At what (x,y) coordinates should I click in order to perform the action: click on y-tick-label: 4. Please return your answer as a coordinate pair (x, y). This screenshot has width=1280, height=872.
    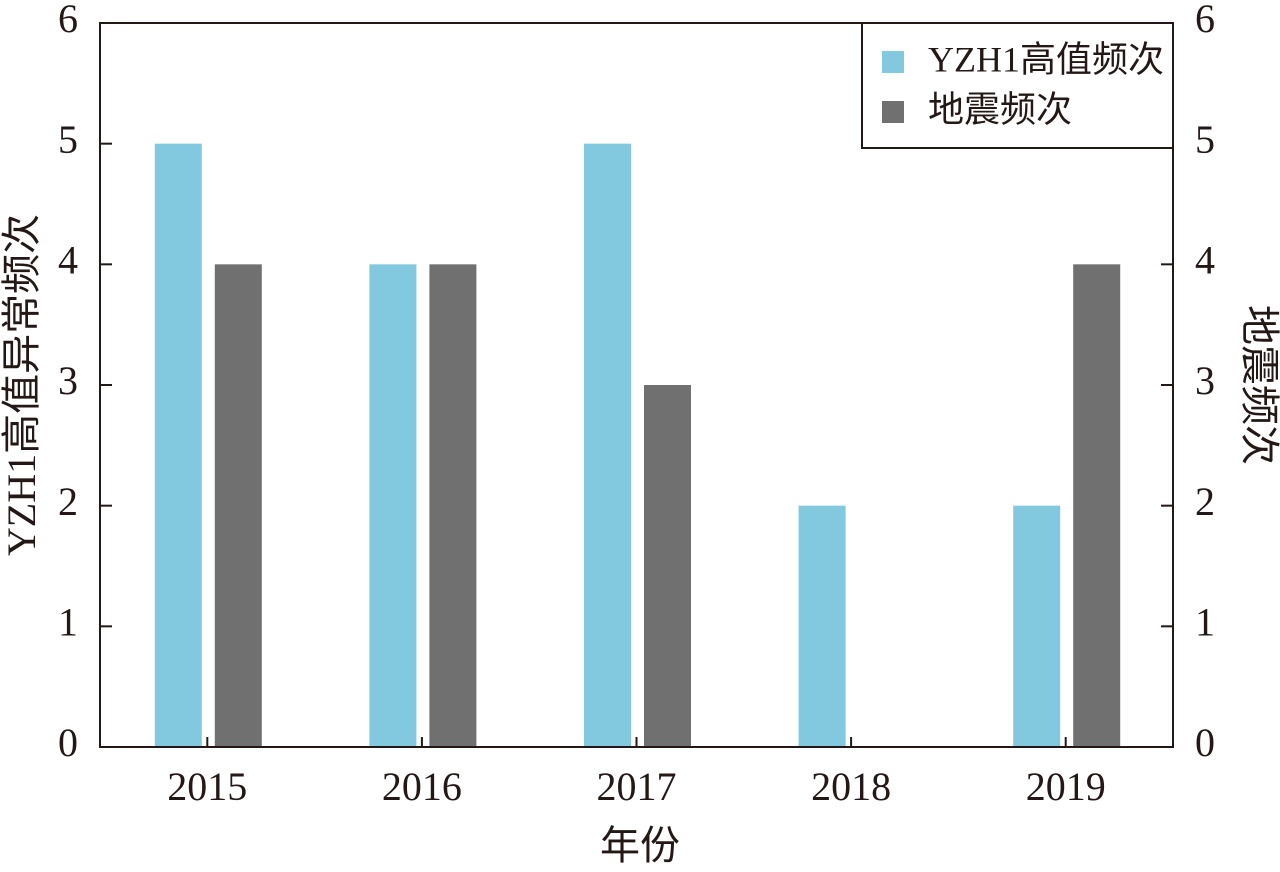
    Looking at the image, I should click on (68, 260).